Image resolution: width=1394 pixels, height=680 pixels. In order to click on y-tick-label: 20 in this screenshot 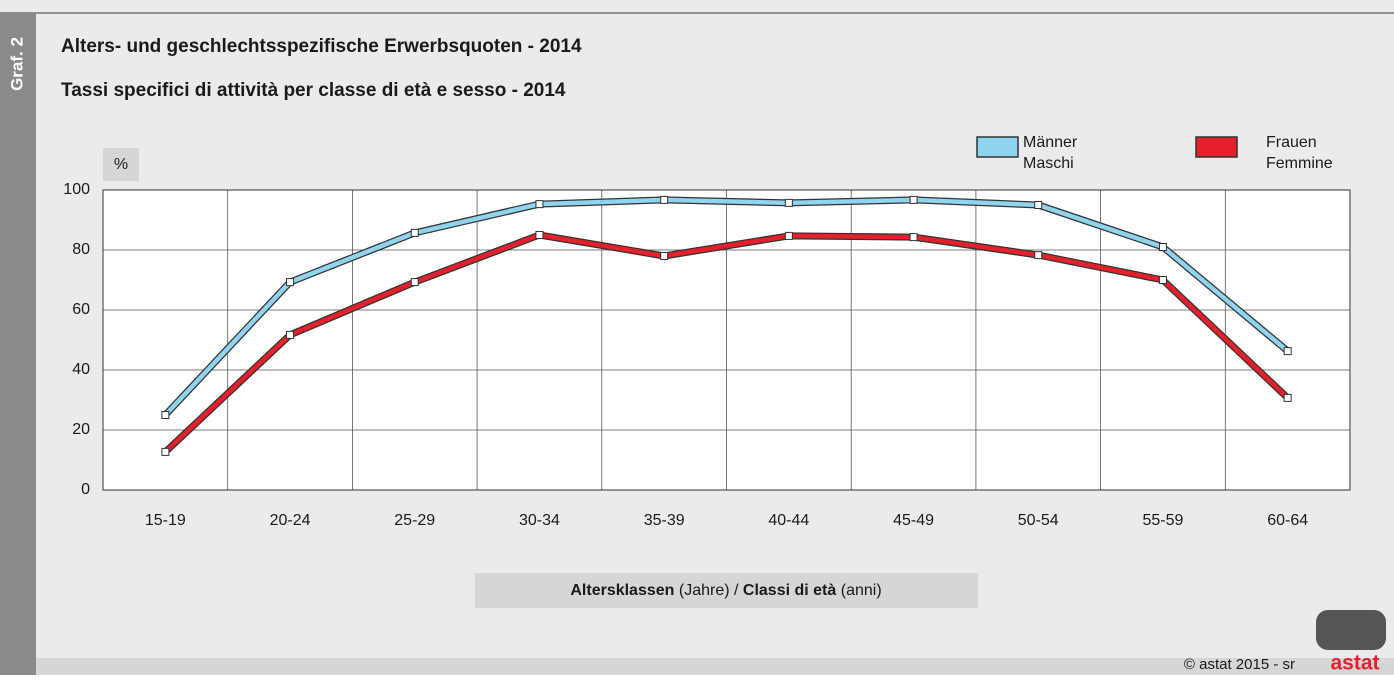, I will do `click(81, 429)`.